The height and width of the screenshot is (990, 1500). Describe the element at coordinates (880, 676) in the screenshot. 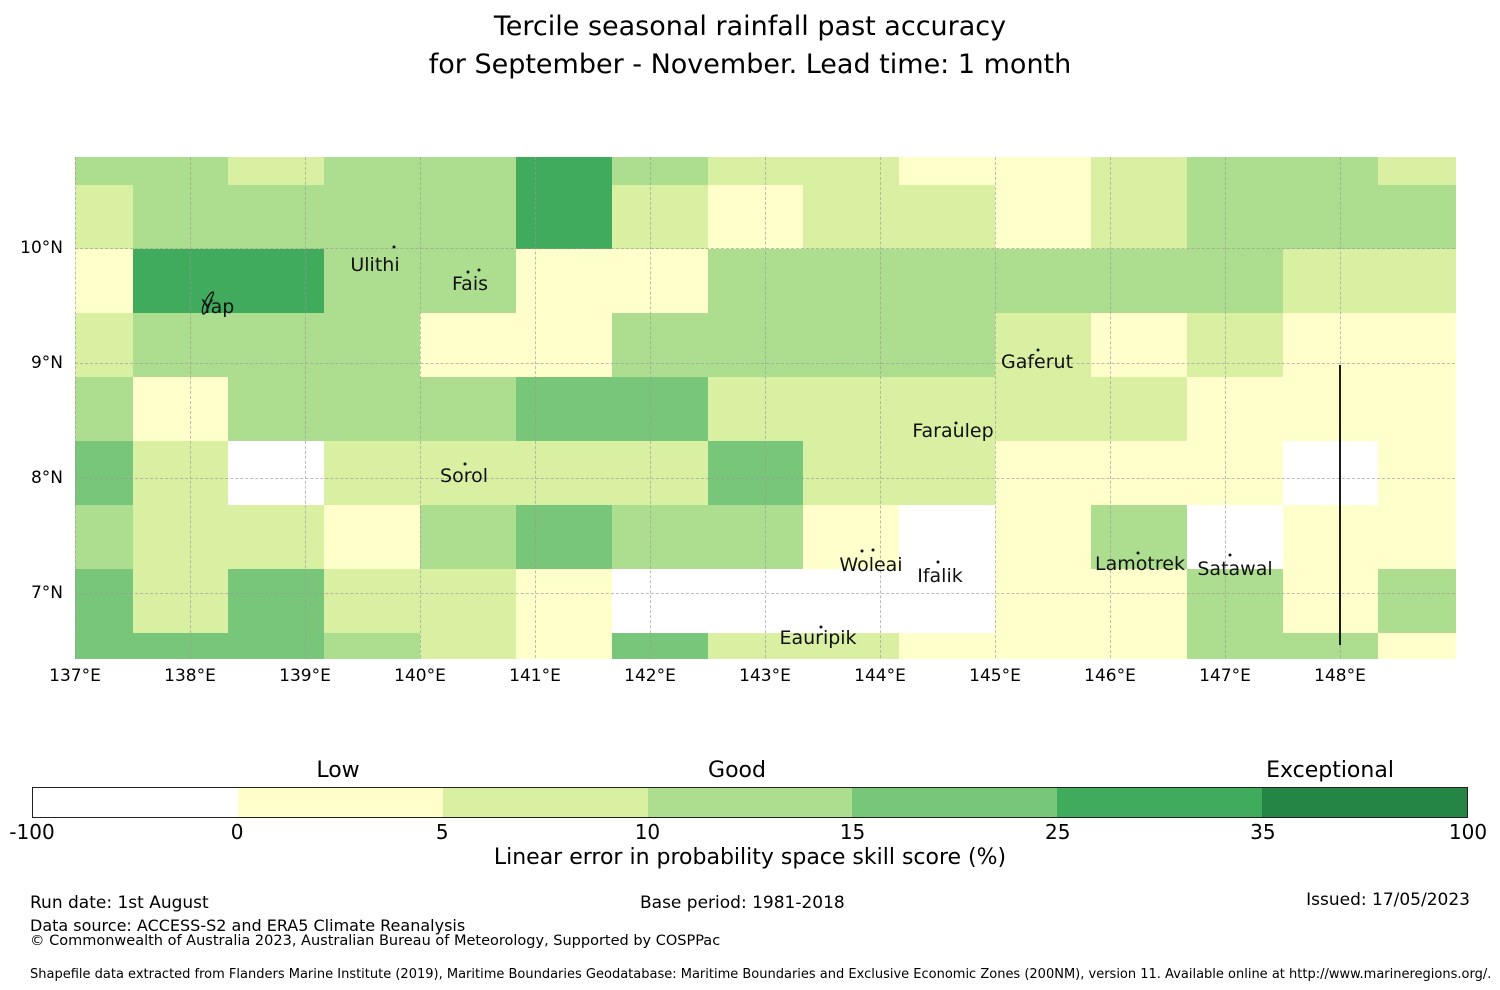

I see `x-axis-tick-label: 144°E` at that location.